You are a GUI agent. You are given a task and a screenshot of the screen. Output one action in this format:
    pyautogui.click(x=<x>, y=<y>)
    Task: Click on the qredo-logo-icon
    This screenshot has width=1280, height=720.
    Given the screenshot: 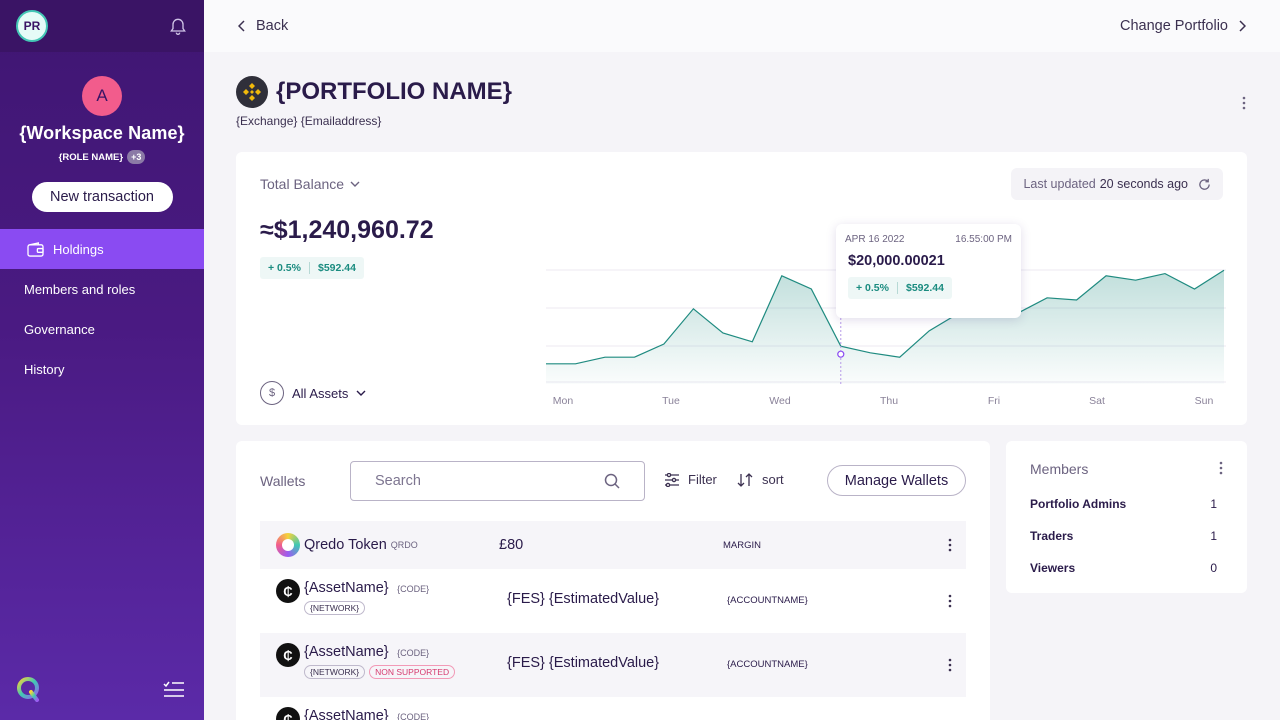 What is the action you would take?
    pyautogui.click(x=28, y=689)
    